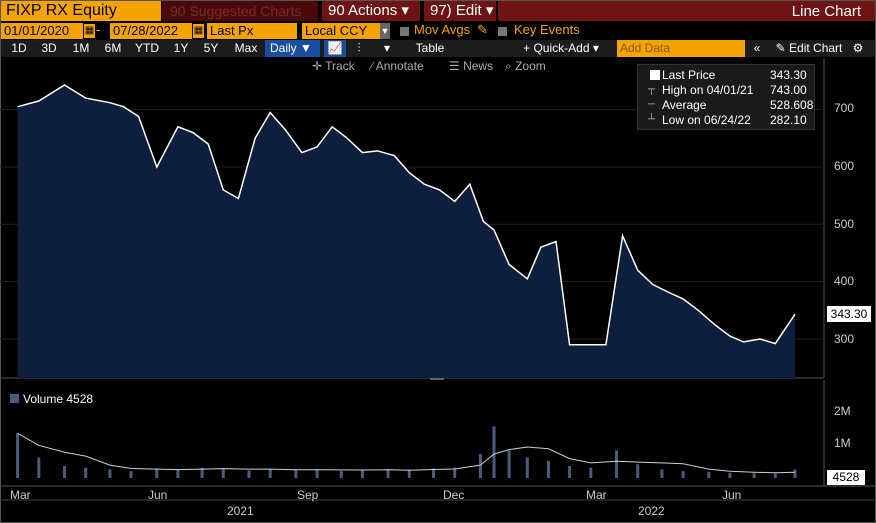  I want to click on period-selector: Daily ▼, so click(292, 48).